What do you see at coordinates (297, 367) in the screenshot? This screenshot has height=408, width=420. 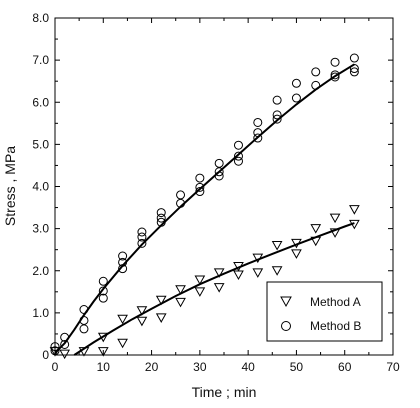 I see `x-tick-label: 50` at bounding box center [297, 367].